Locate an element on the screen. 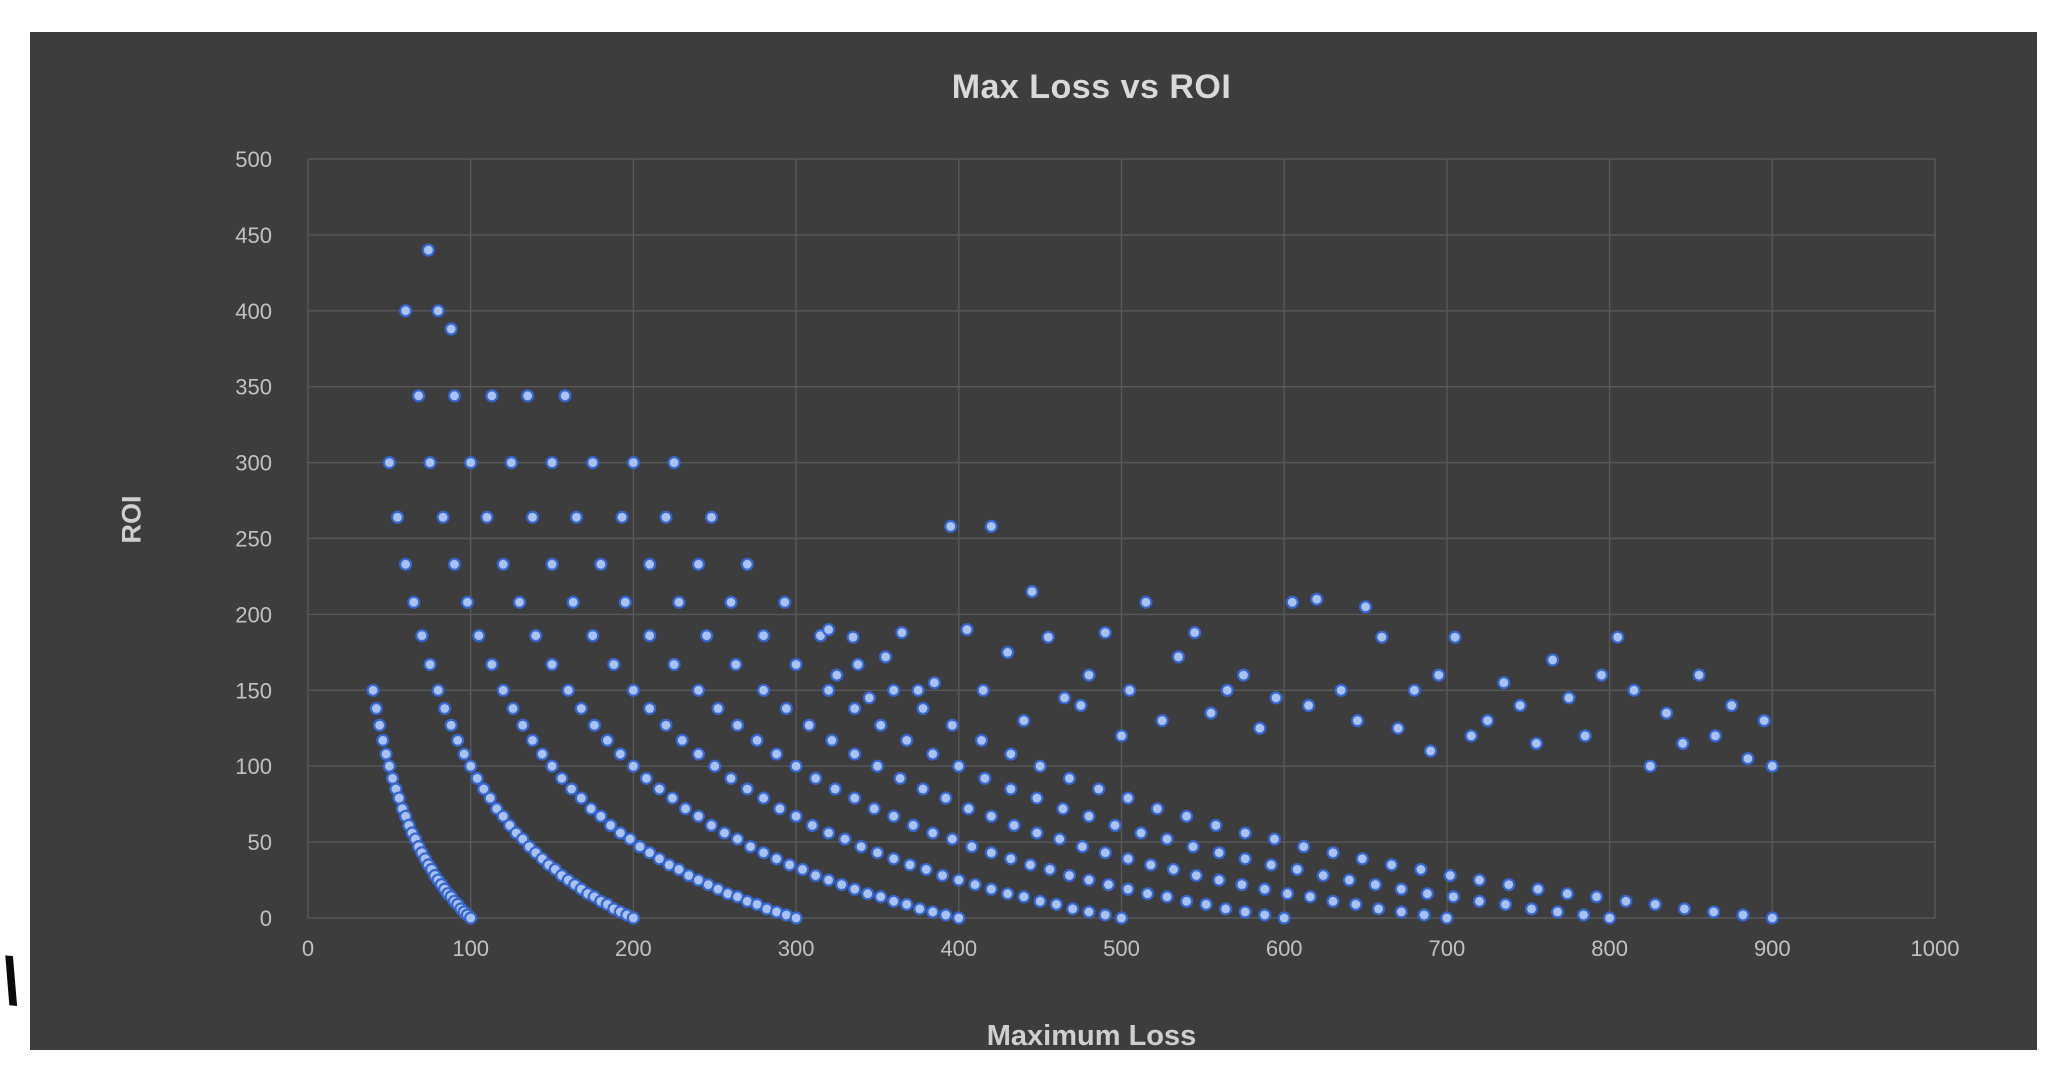  y-tick-label: 500 is located at coordinates (253, 159).